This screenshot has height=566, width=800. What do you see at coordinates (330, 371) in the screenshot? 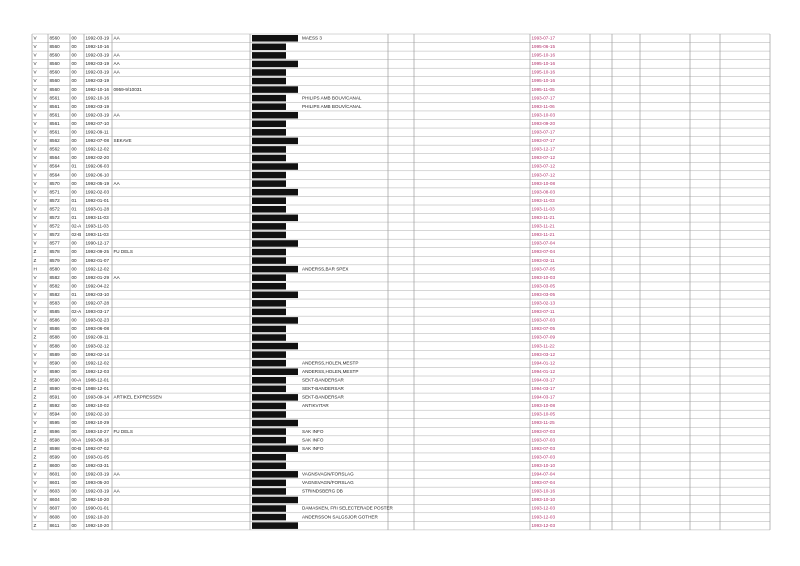
I see `cell-text: ANDERSS,HOLEN,MESTP` at bounding box center [330, 371].